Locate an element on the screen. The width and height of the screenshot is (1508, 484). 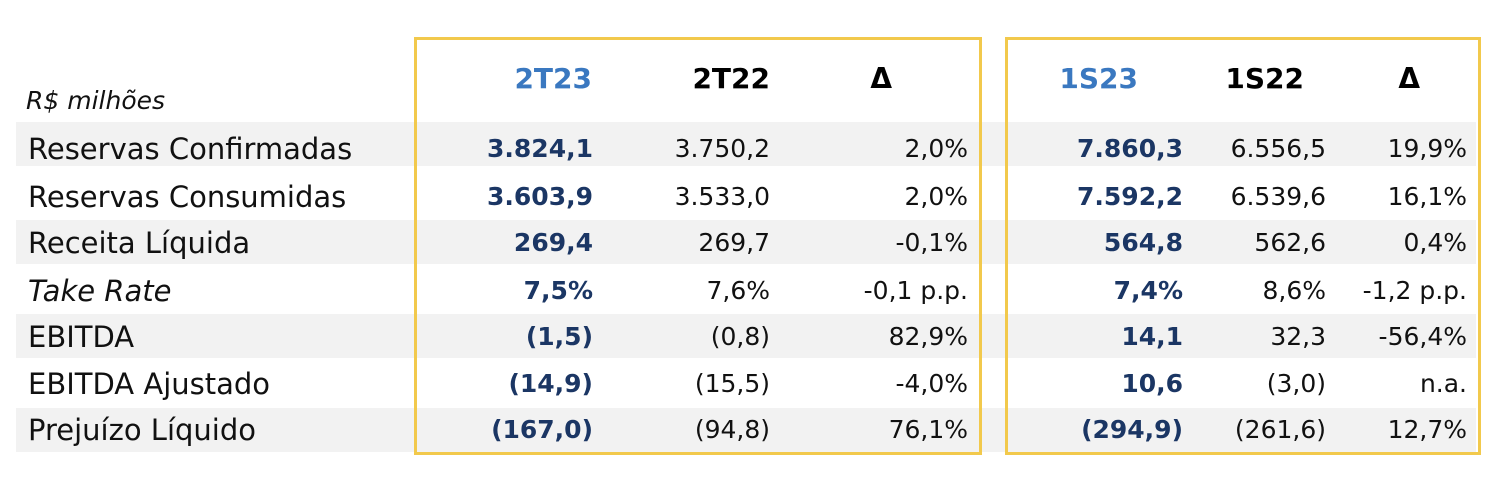
cell-2t22: 3.533,0 is located at coordinates (722, 196).